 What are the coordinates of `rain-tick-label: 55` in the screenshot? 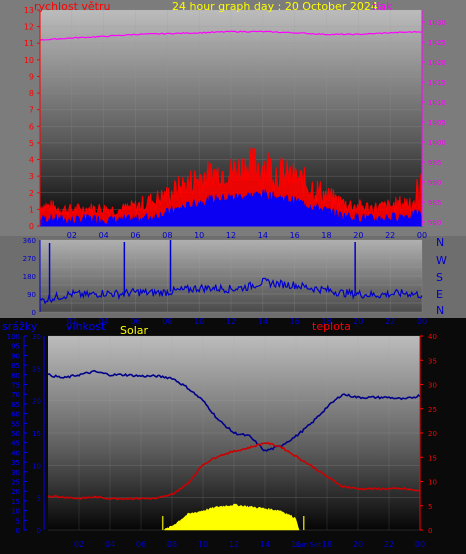 It's located at (15, 424).